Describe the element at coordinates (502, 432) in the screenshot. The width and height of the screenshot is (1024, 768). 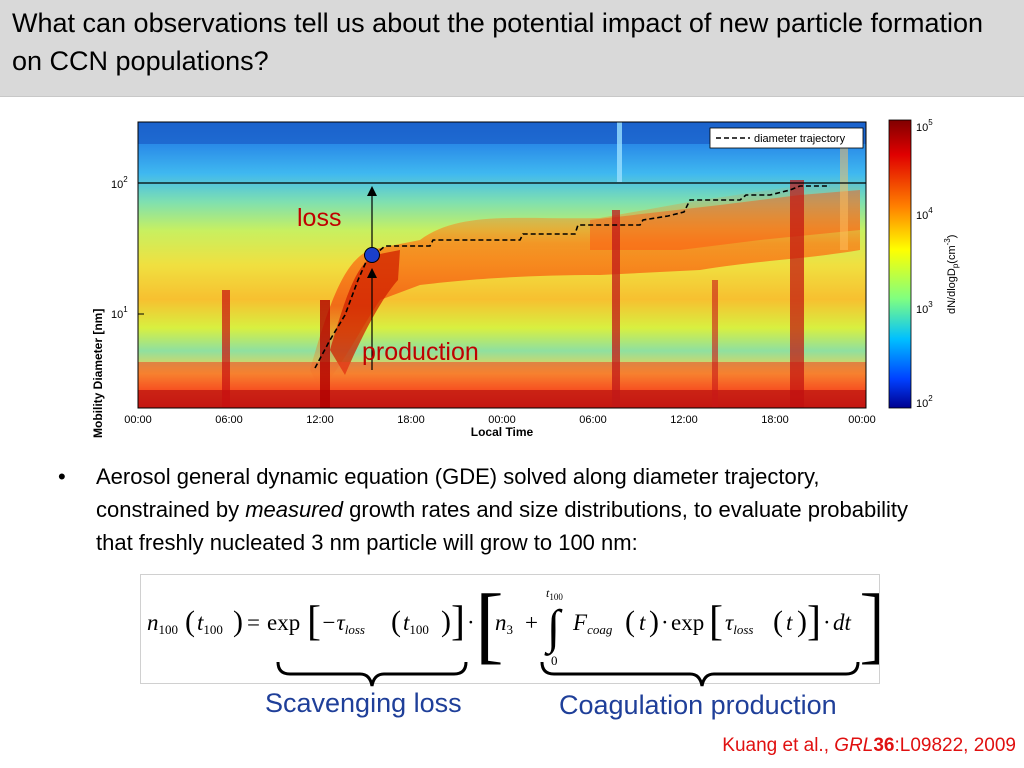
I see `x-axis-label: Local Time` at that location.